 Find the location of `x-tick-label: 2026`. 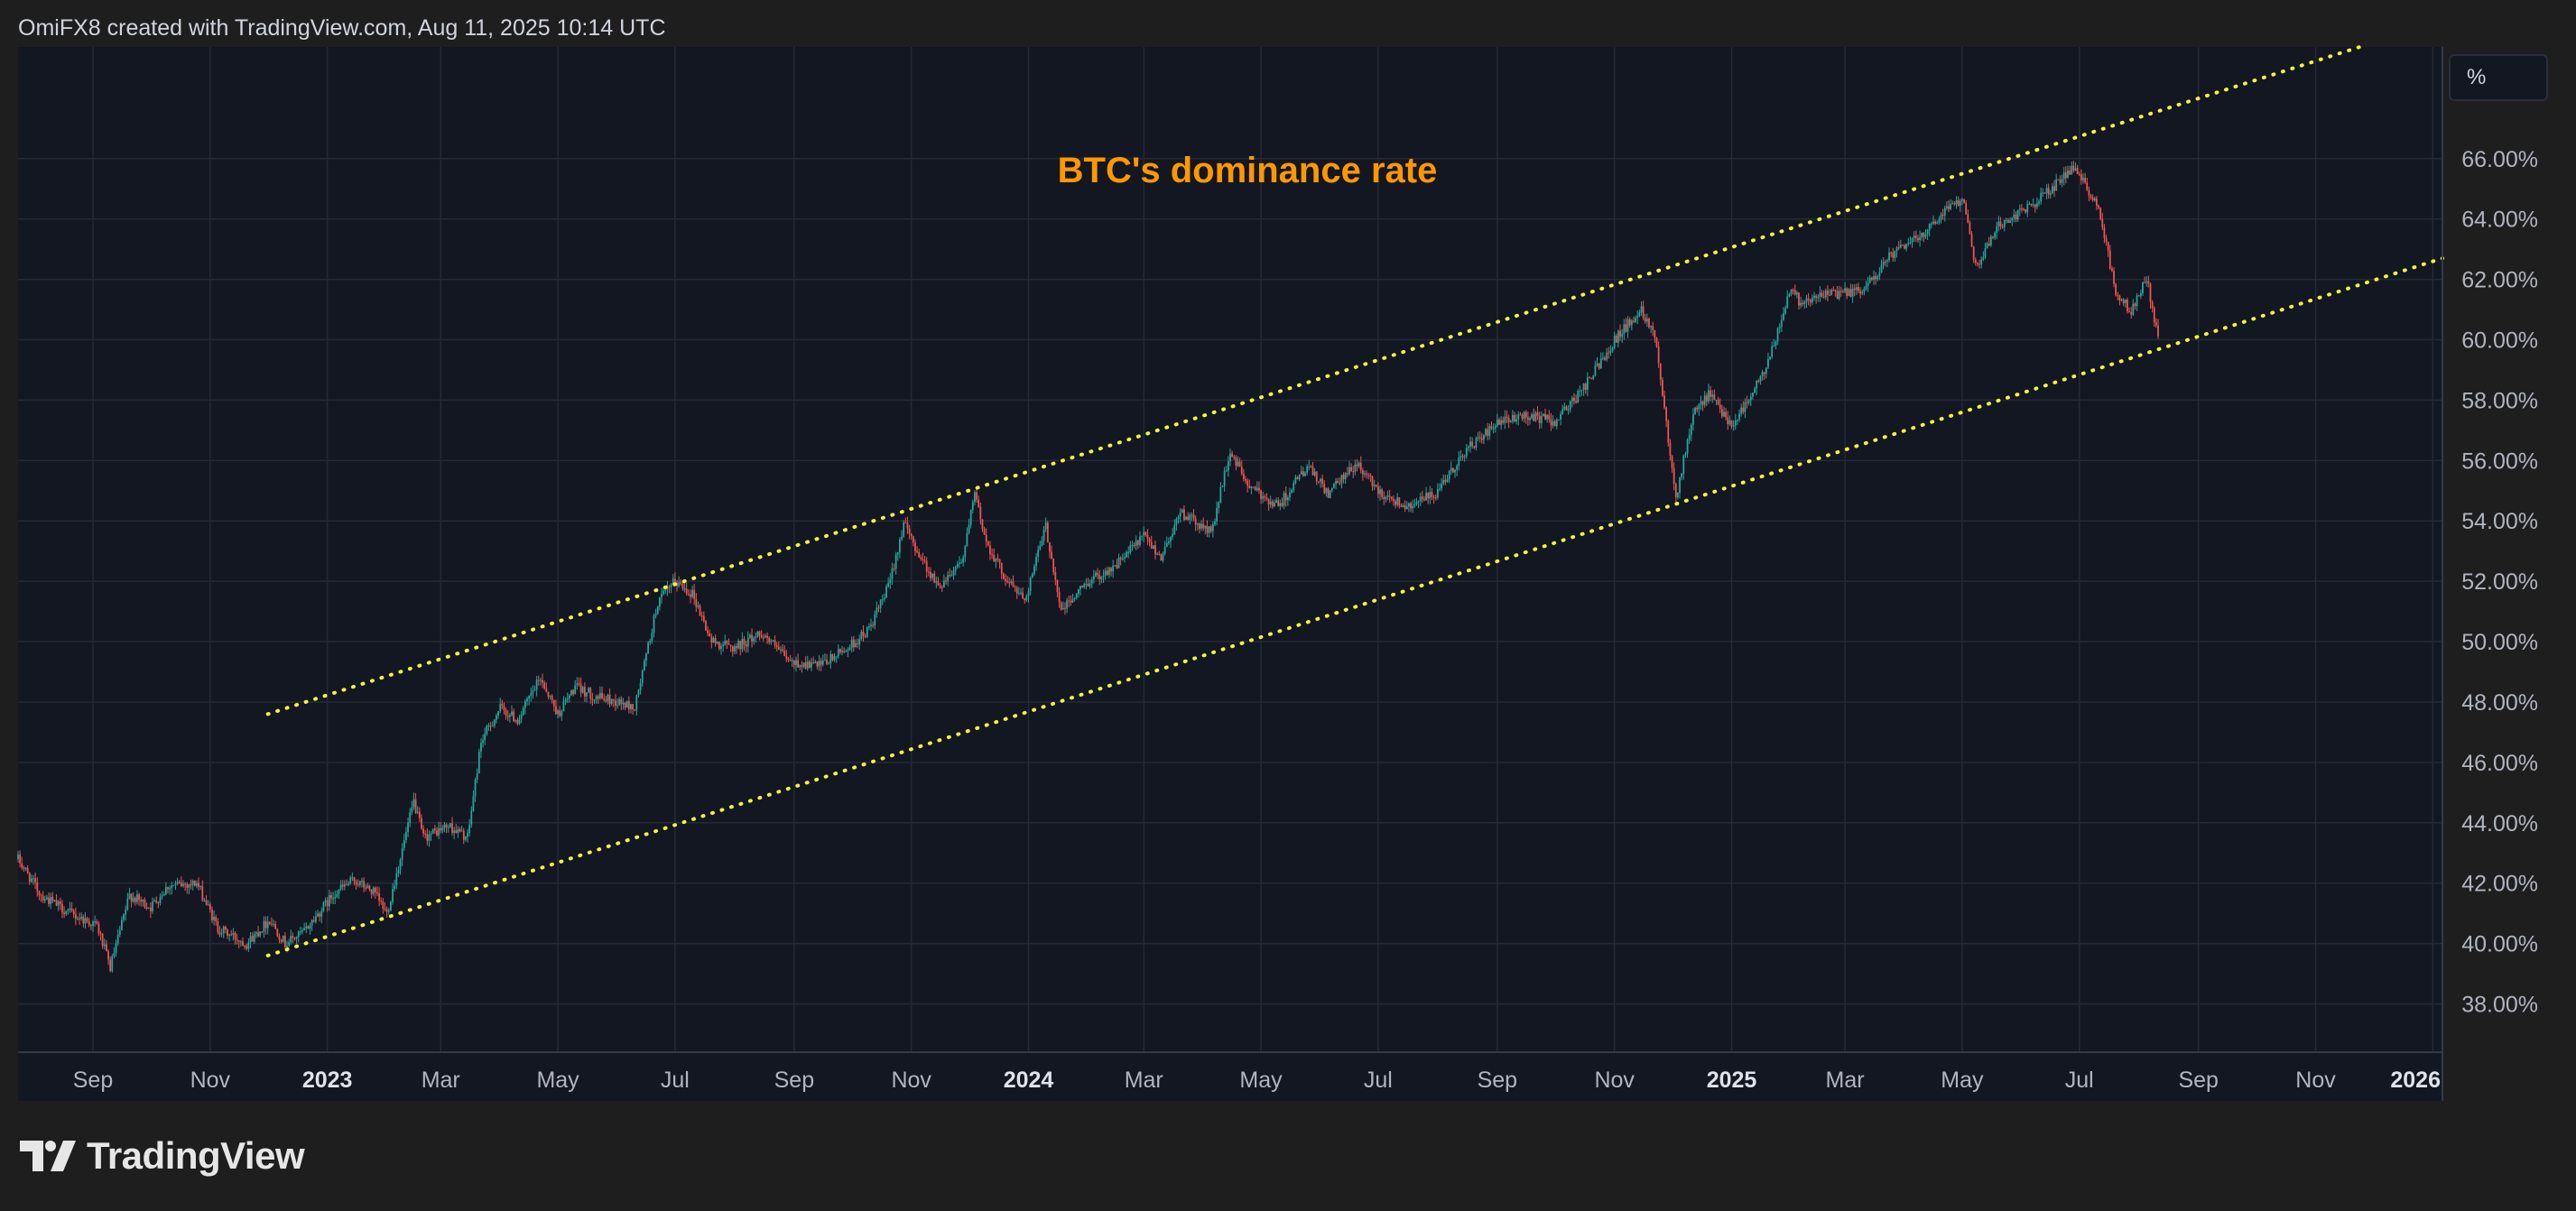

x-tick-label: 2026 is located at coordinates (2415, 1080).